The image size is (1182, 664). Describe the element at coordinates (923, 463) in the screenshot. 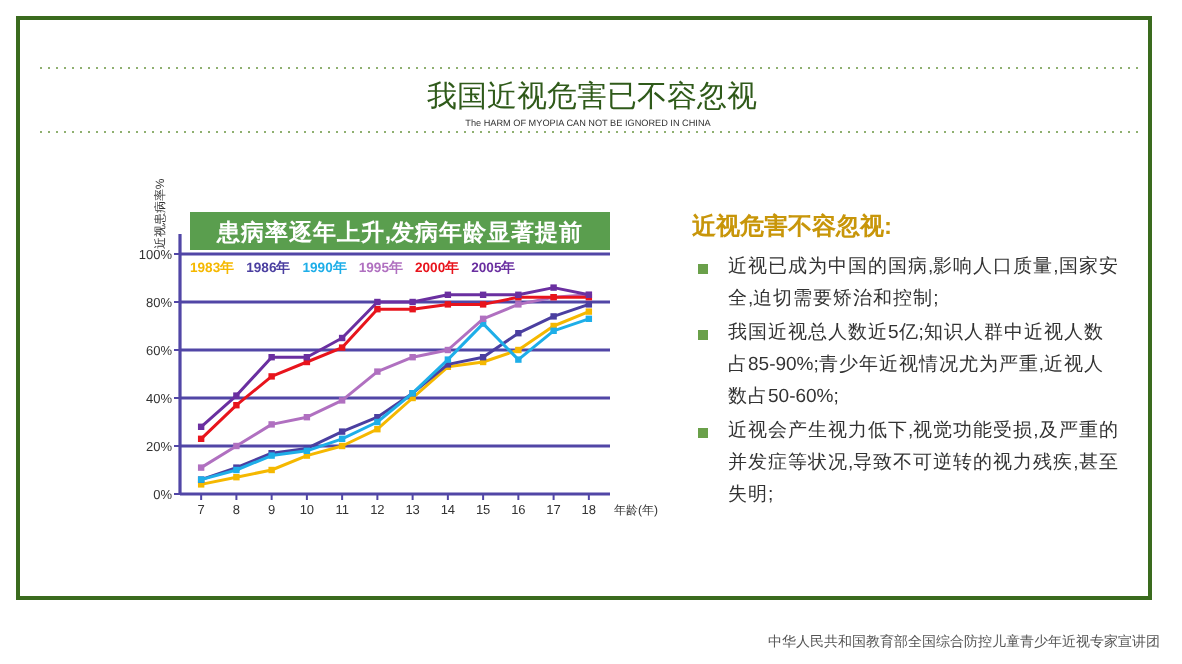

I see `text: 近视会产生视力低下,视觉功能受损,及严重的并发症等状况,导致不可逆转的视力残疾,甚至失明;` at that location.